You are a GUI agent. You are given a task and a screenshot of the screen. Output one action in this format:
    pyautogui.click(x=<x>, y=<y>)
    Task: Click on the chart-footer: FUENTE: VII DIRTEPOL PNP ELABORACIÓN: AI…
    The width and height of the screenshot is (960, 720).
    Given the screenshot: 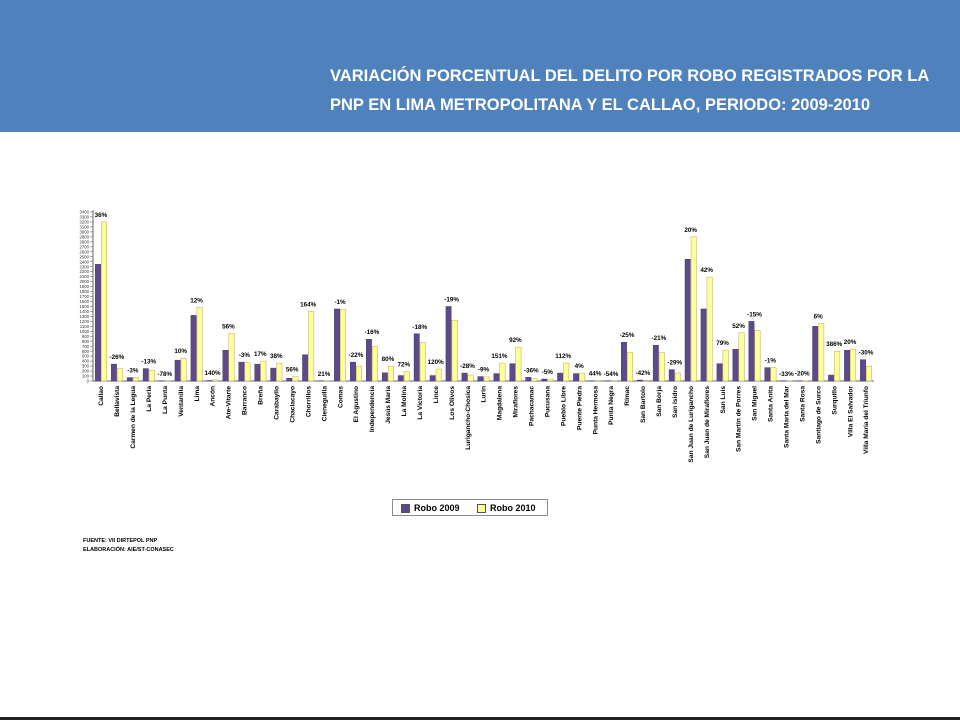 What is the action you would take?
    pyautogui.click(x=128, y=546)
    